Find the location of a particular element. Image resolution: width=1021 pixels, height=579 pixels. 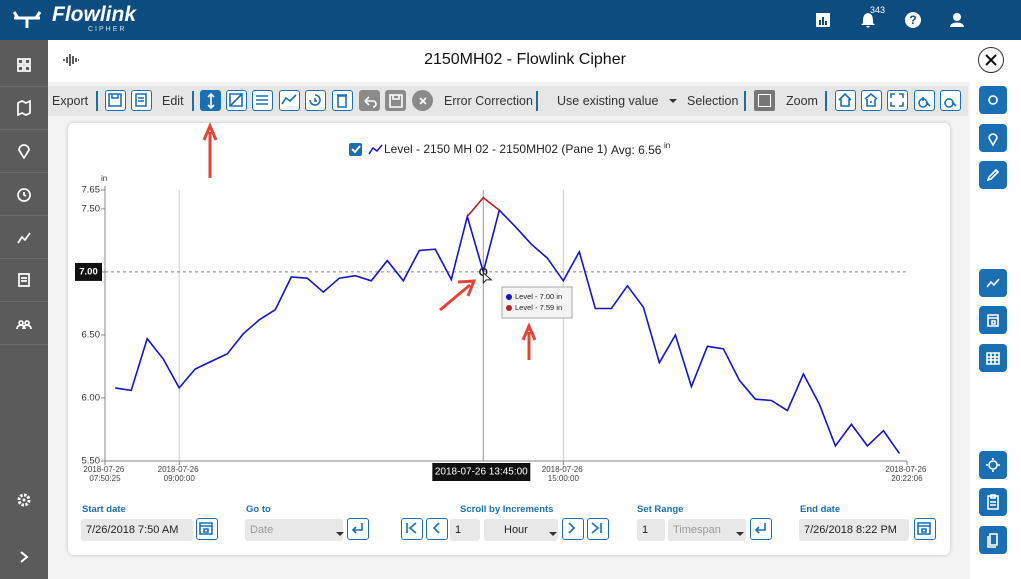

correction-mode: Use existing value is located at coordinates (608, 101).